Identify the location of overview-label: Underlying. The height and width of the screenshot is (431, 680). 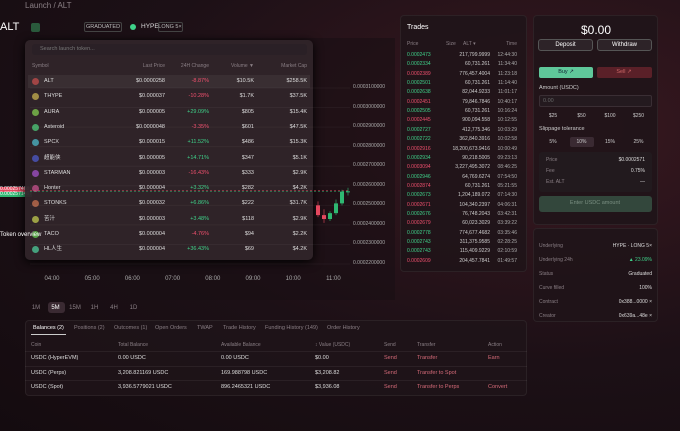
(551, 246).